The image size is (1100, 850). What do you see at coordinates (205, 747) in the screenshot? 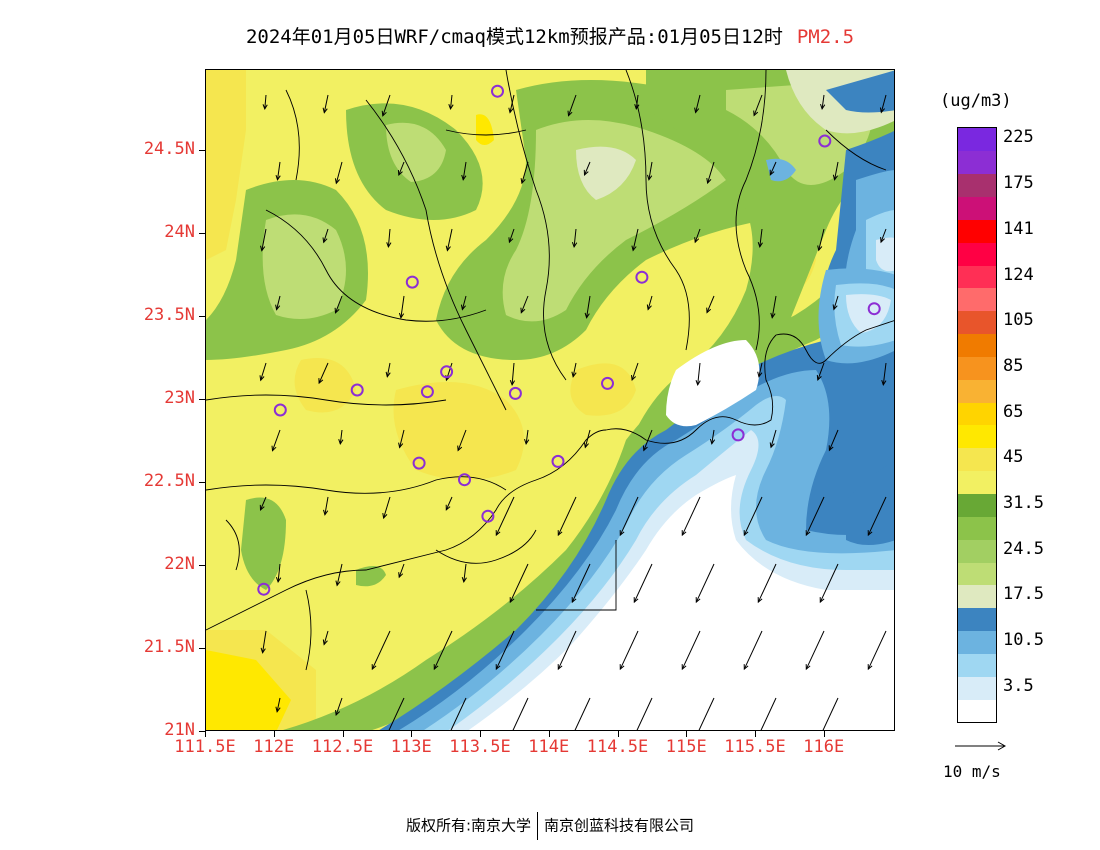
I see `lon-tick-label: 111.5E` at bounding box center [205, 747].